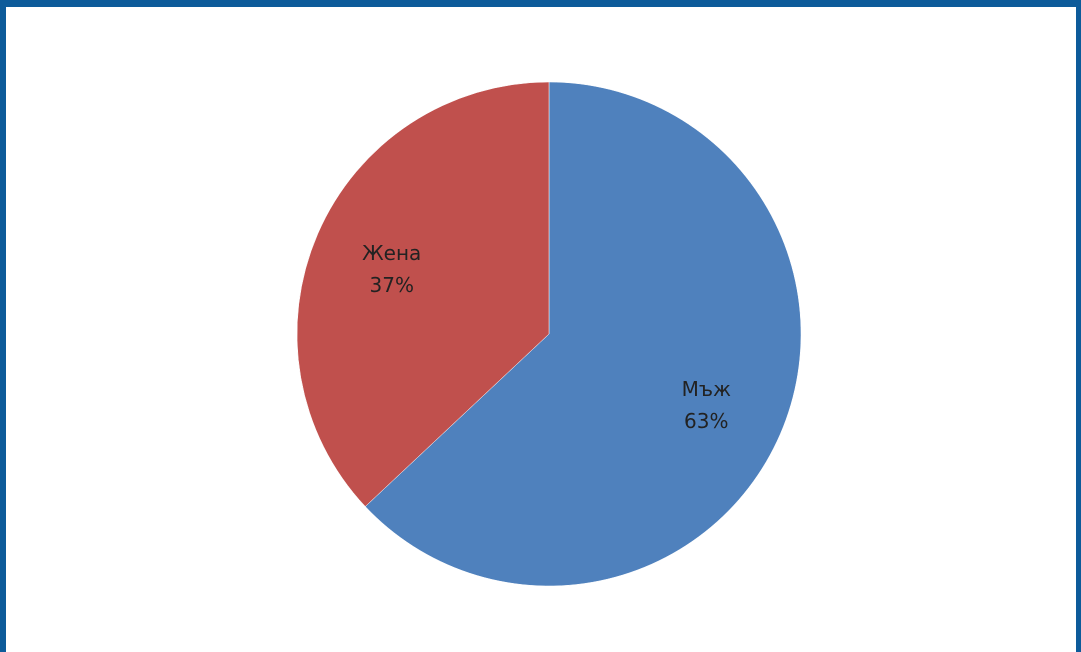 The height and width of the screenshot is (652, 1081). I want to click on slice-name-label: Мъж, so click(706, 389).